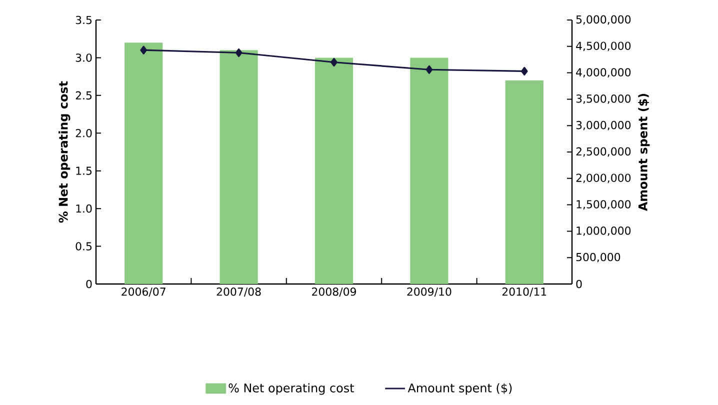 Image resolution: width=718 pixels, height=405 pixels. Describe the element at coordinates (84, 95) in the screenshot. I see `y-tick-label: 2.5` at that location.